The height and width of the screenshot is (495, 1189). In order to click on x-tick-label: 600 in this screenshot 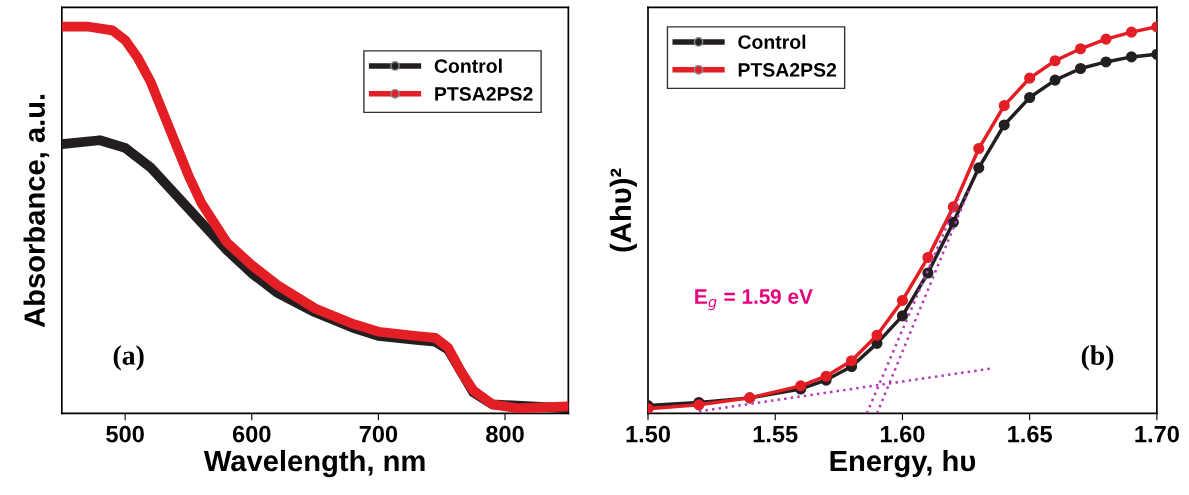, I will do `click(251, 434)`.